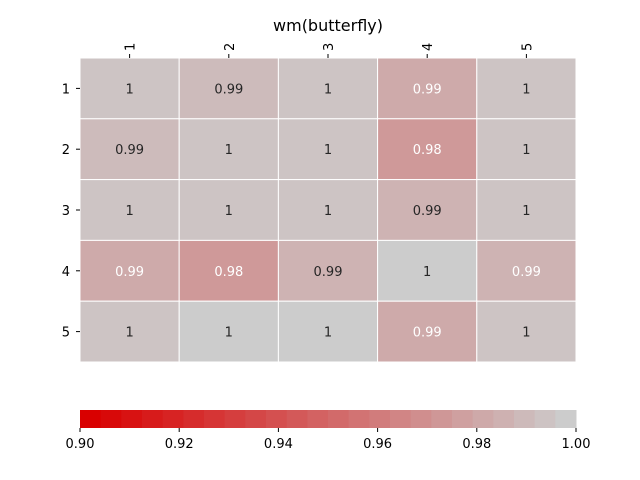 The height and width of the screenshot is (480, 640). I want to click on x-tick-label: 2, so click(230, 47).